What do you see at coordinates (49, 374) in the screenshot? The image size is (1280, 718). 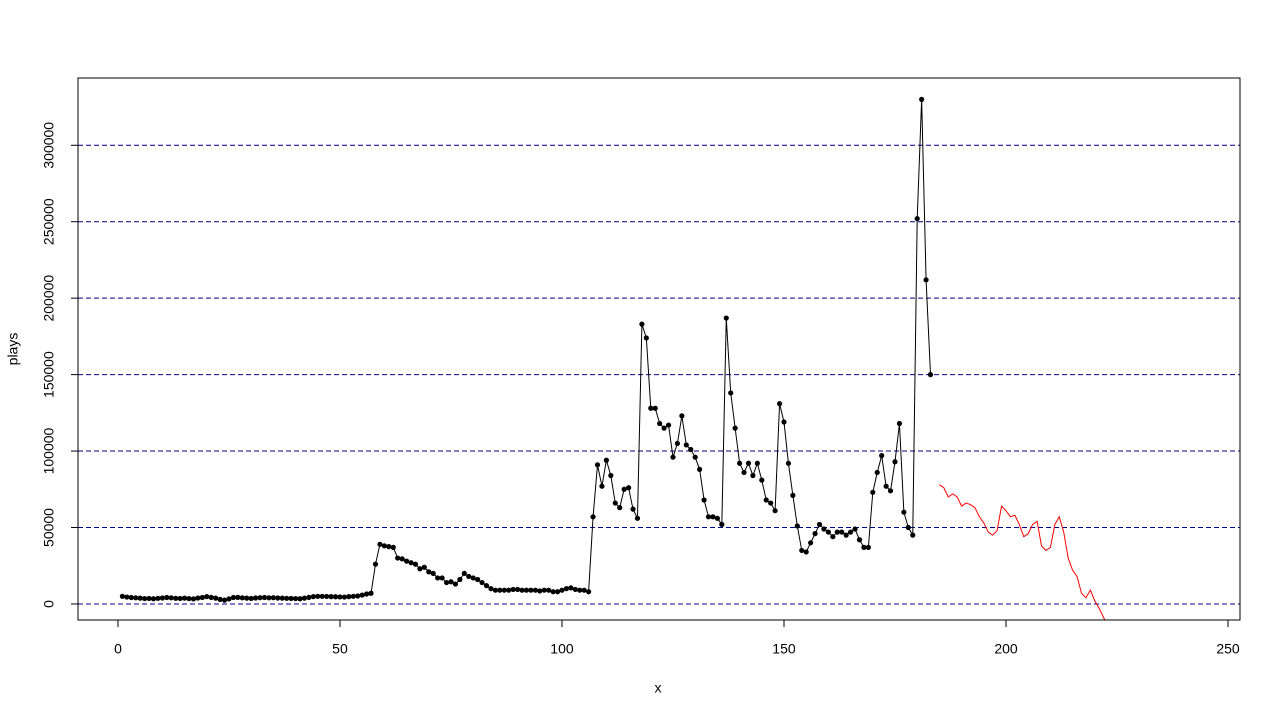 I see `y-tick-label: 150000` at bounding box center [49, 374].